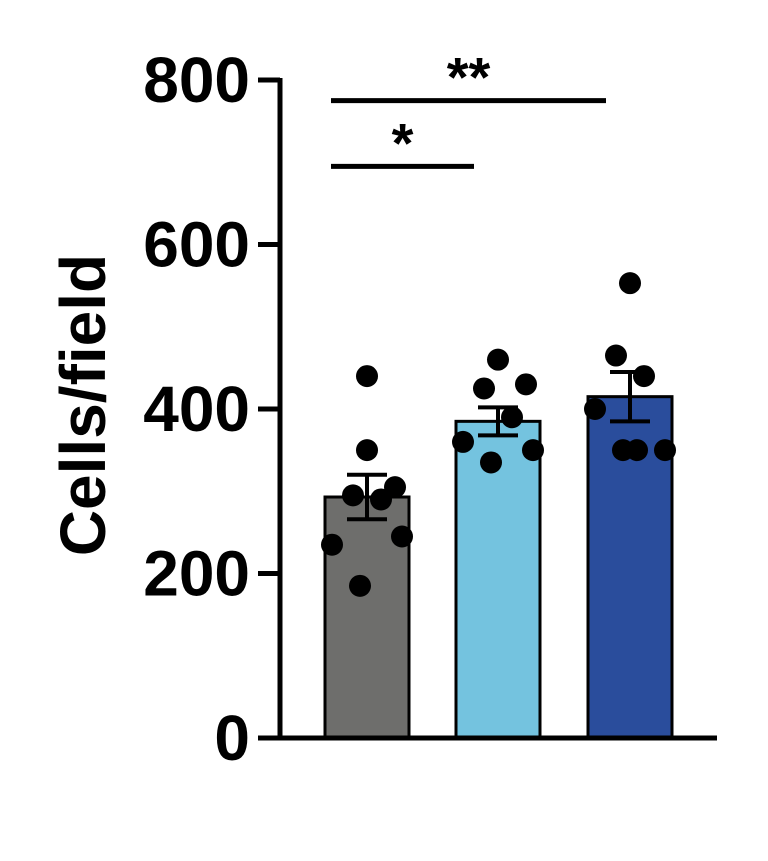  I want to click on y-tick-label: 0, so click(232, 738).